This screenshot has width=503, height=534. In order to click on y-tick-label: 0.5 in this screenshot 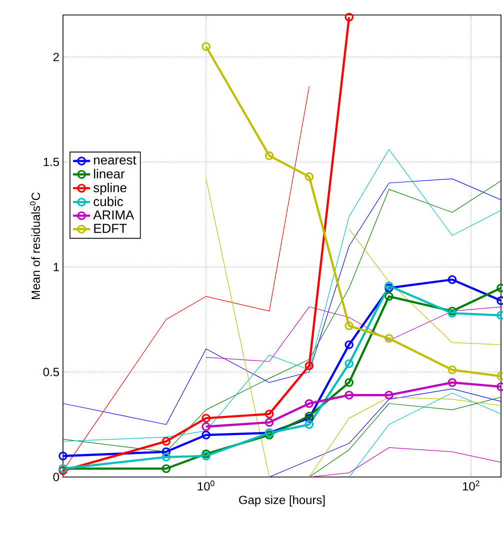, I will do `click(51, 372)`.